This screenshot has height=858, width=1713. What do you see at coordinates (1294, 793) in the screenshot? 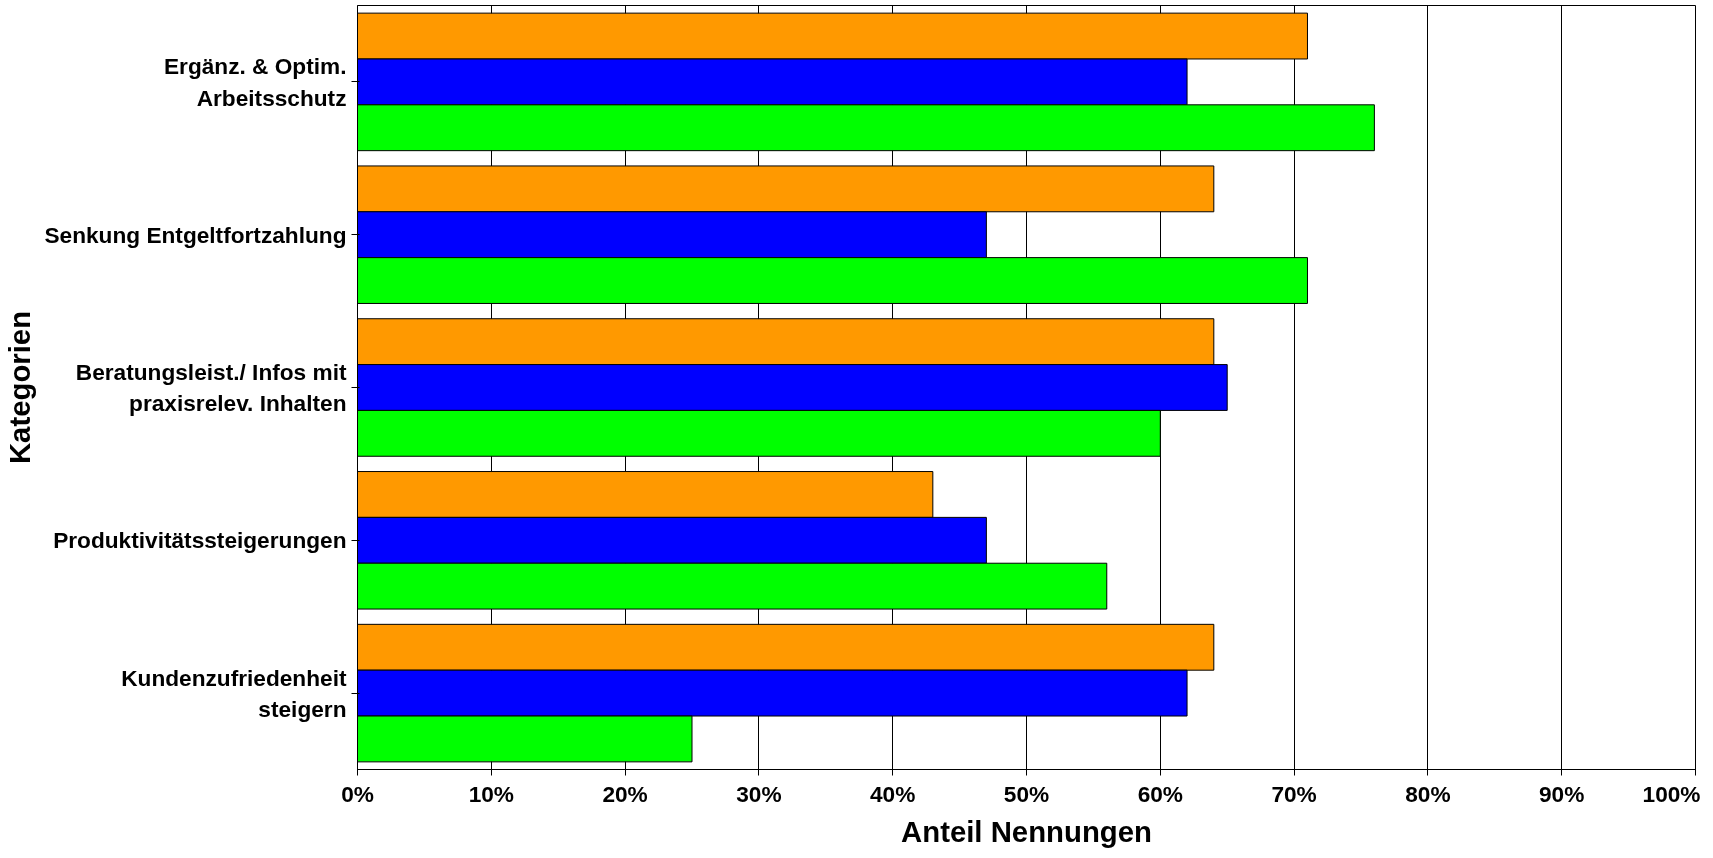
I see `x-tick-label: 70%` at bounding box center [1294, 793].